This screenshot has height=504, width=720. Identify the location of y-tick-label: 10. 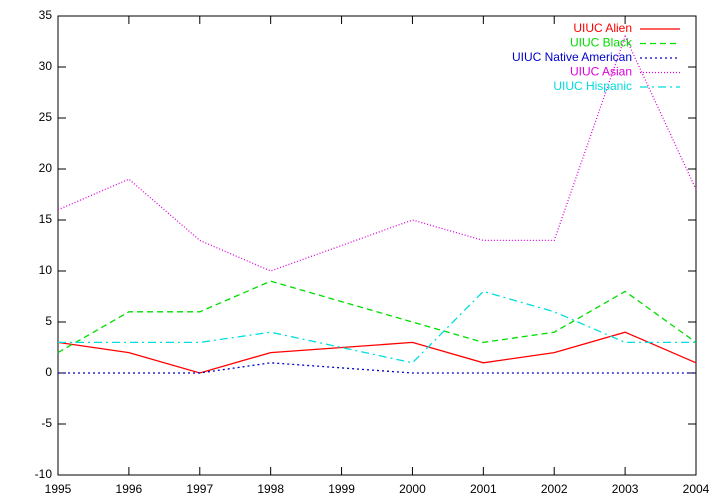
(46, 270).